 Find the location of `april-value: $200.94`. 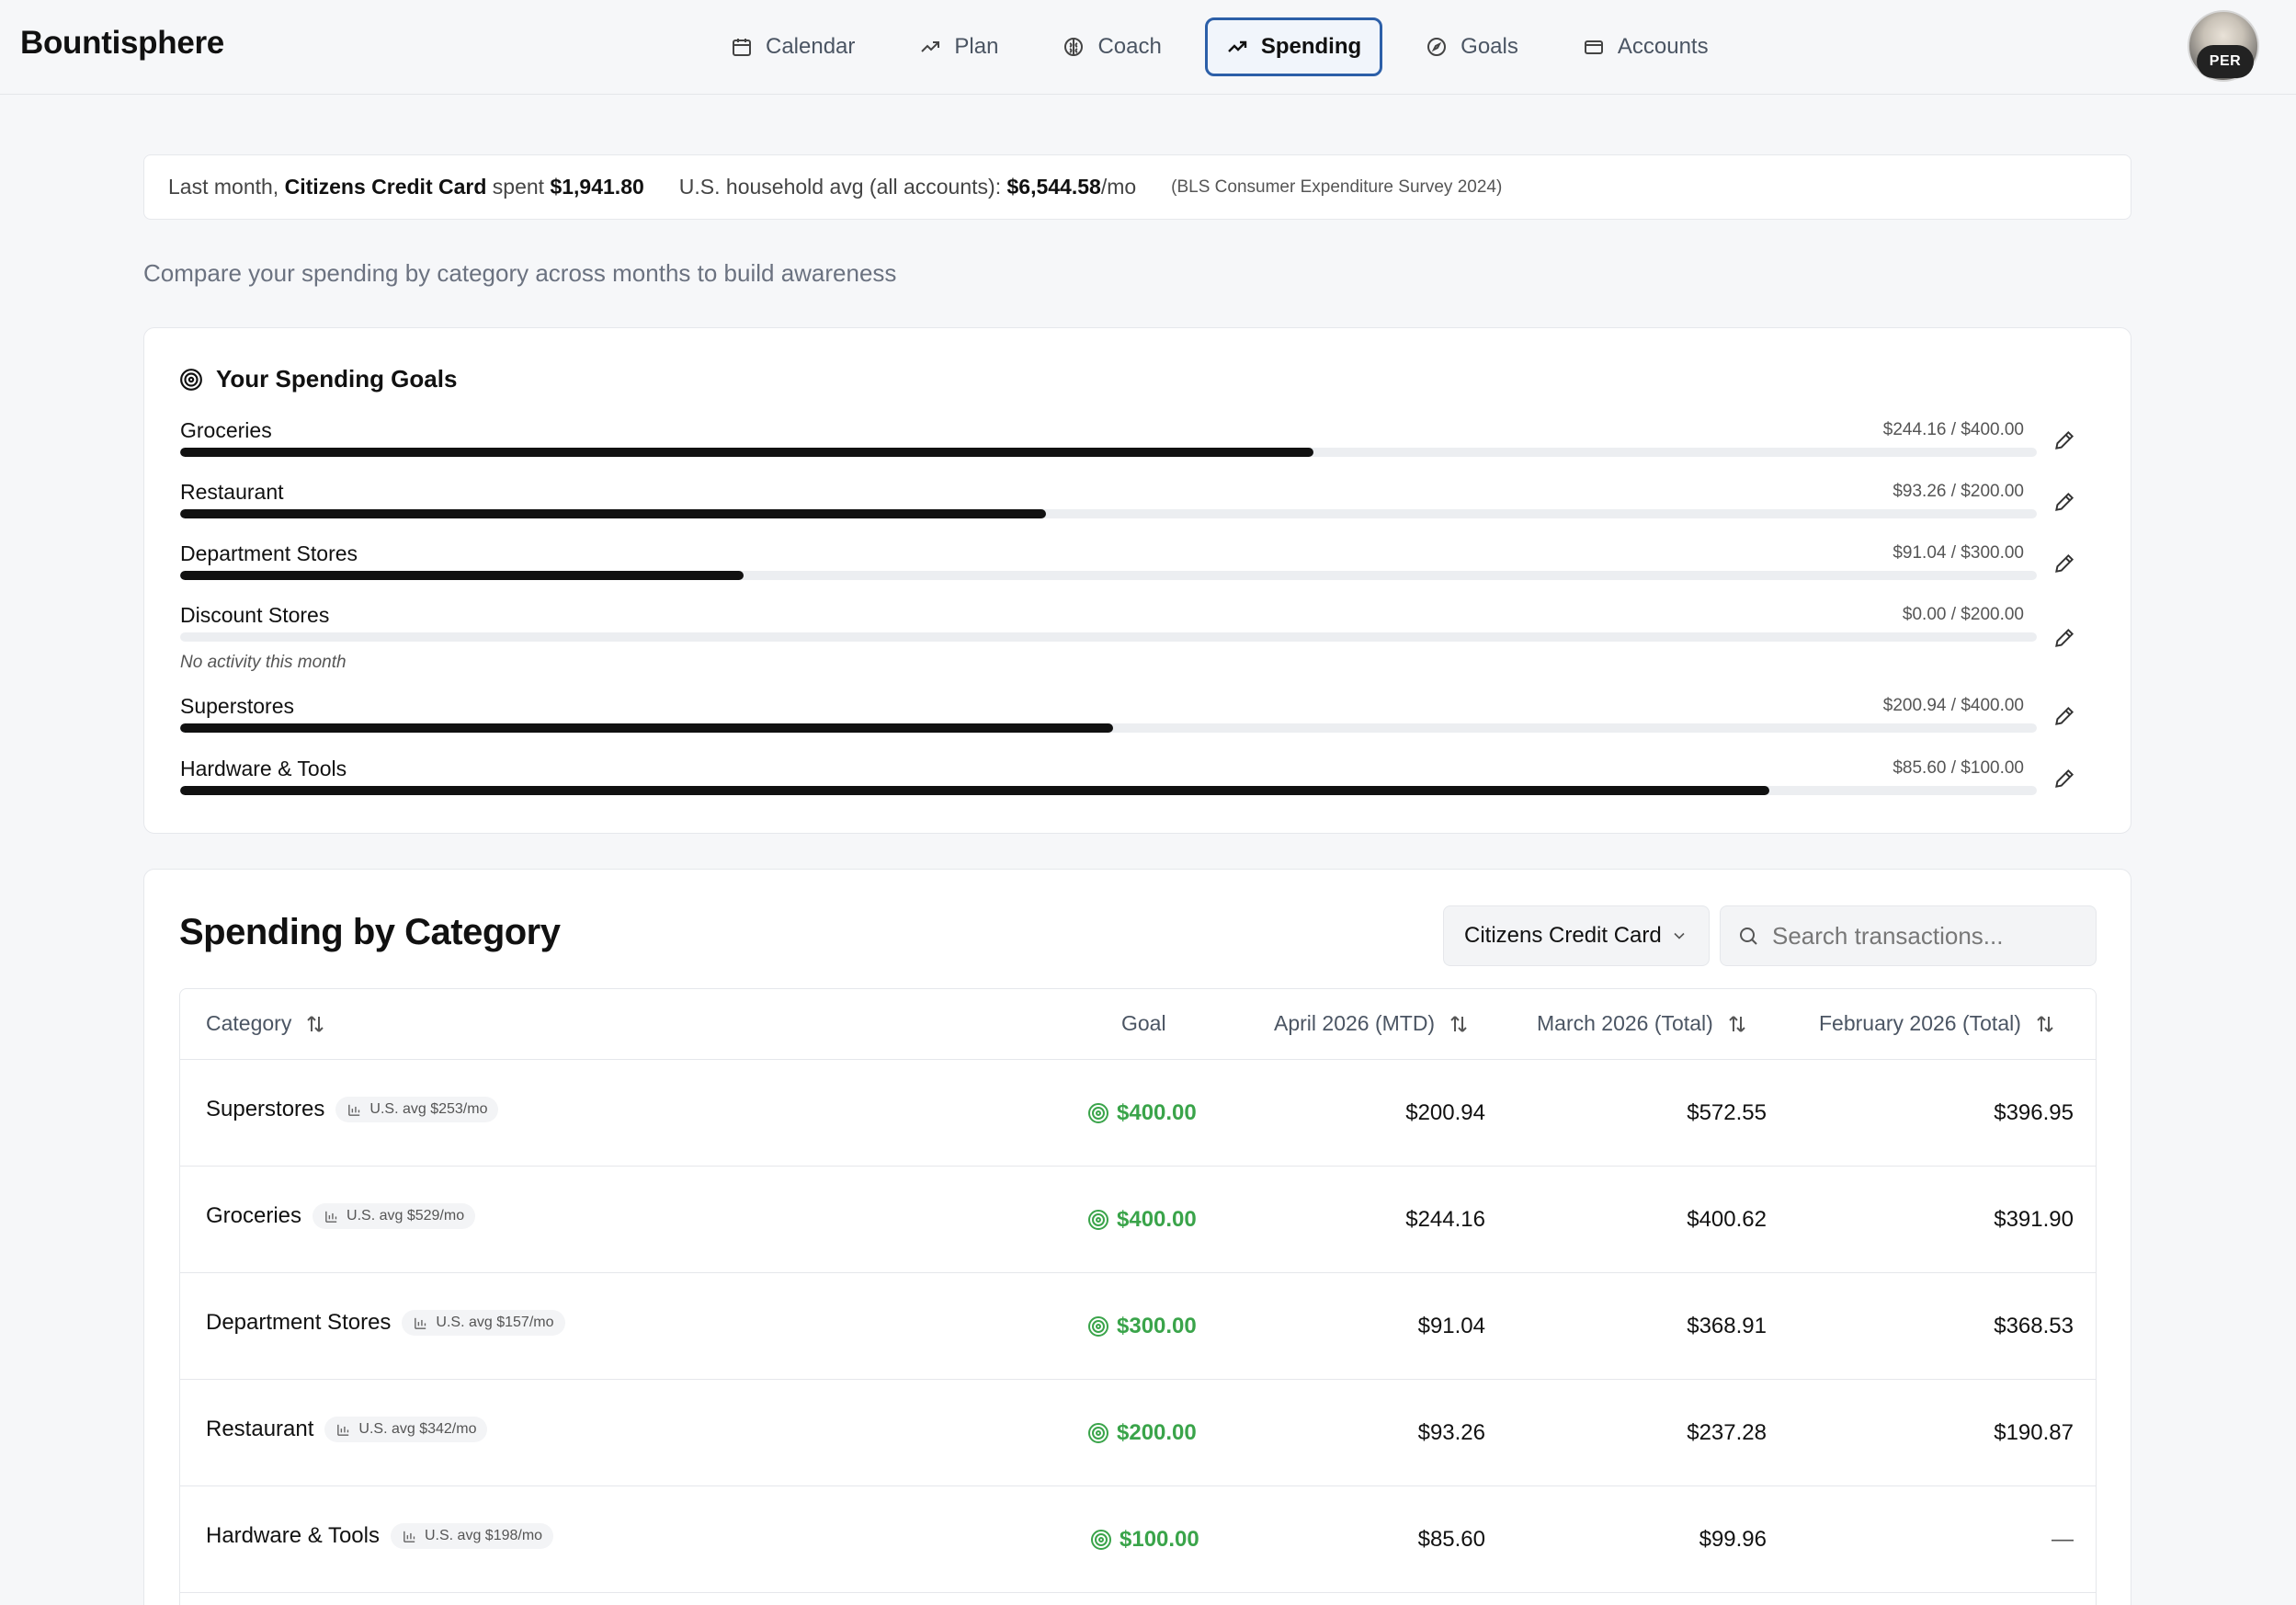

april-value: $200.94 is located at coordinates (1445, 1112).